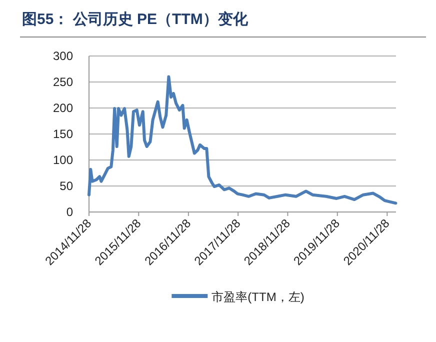 This screenshot has height=342, width=436. I want to click on chart-title: 图55： 公司历史 PE（TTM）变化, so click(135, 19).